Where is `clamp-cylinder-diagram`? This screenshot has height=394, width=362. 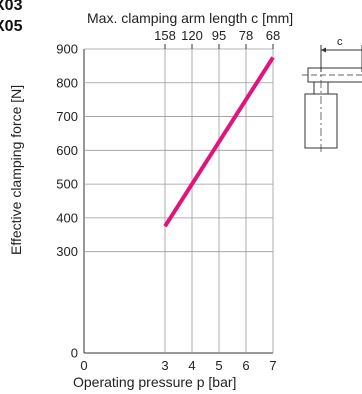
clamp-cylinder-diagram is located at coordinates (332, 98).